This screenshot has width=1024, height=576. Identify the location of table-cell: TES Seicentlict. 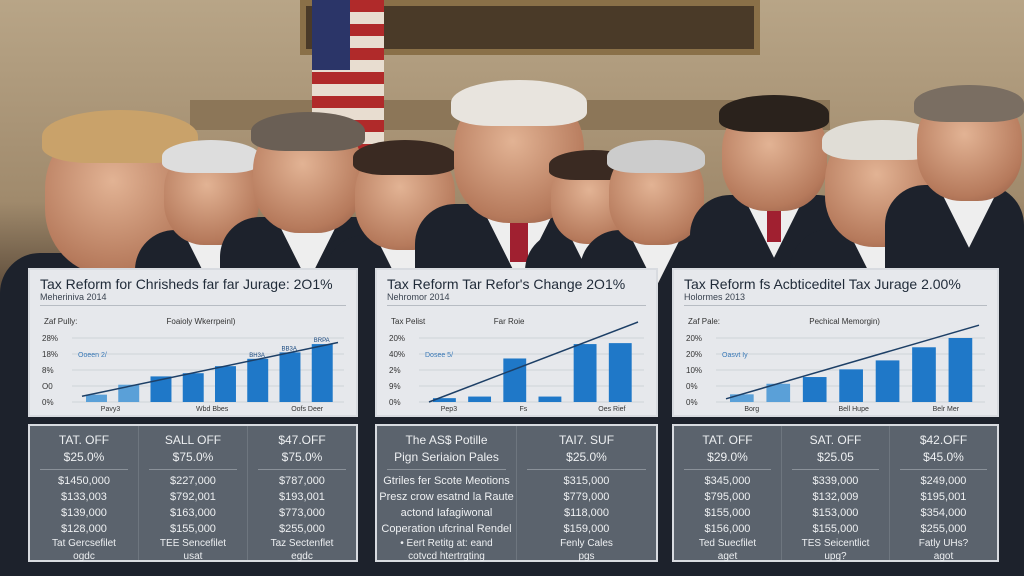
(835, 543).